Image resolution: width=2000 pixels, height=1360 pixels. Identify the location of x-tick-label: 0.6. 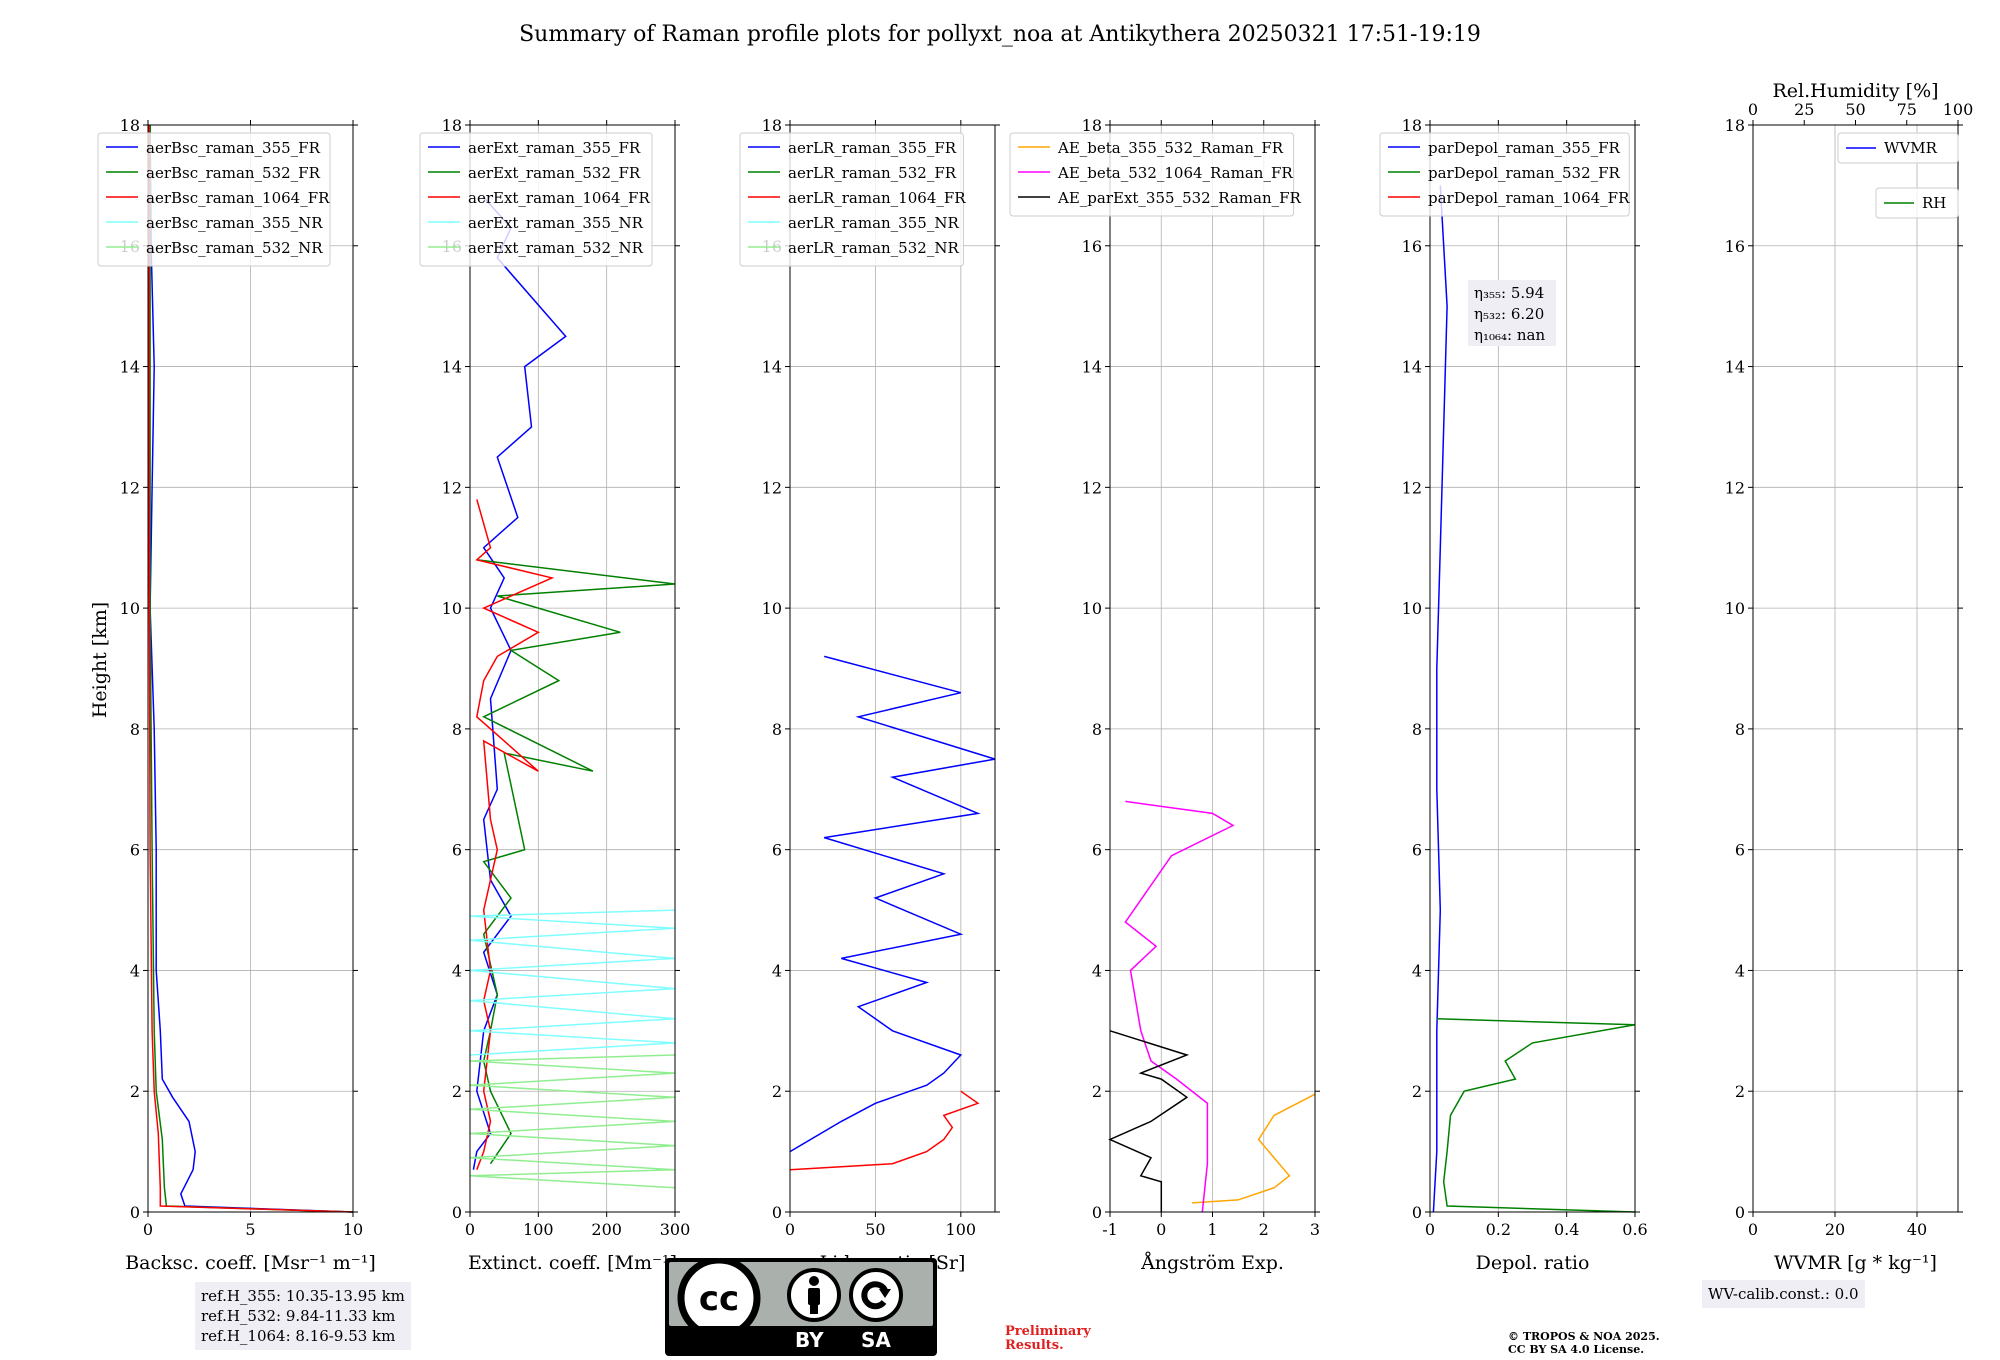
(1634, 1229).